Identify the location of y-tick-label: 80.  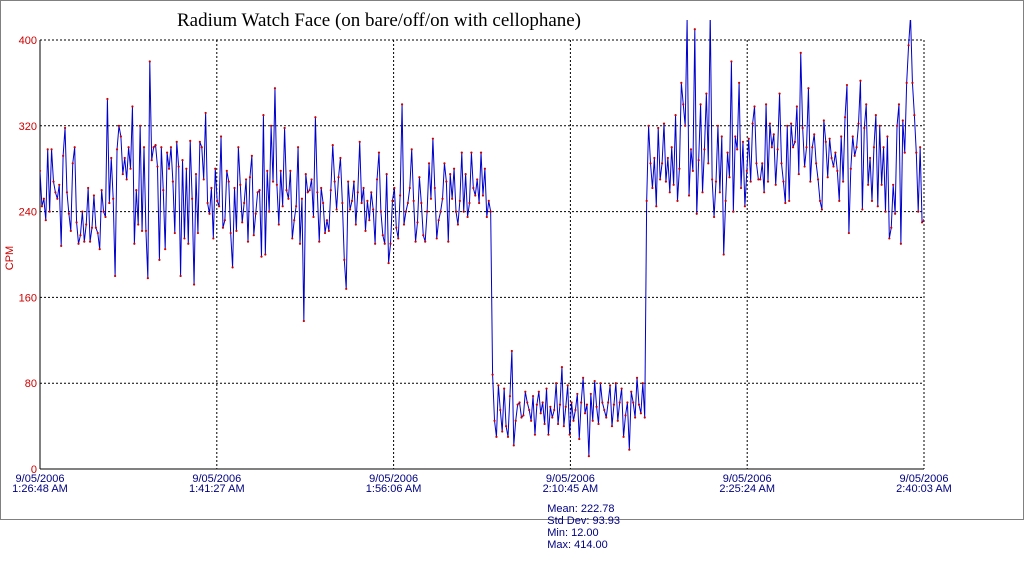
(31, 384).